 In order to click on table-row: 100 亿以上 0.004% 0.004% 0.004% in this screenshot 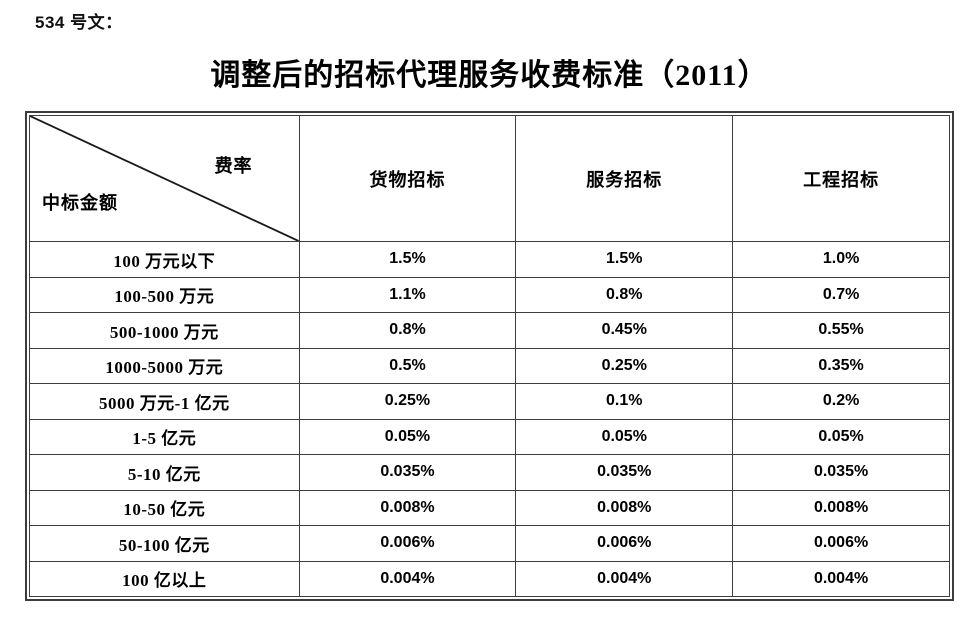, I will do `click(489, 578)`.